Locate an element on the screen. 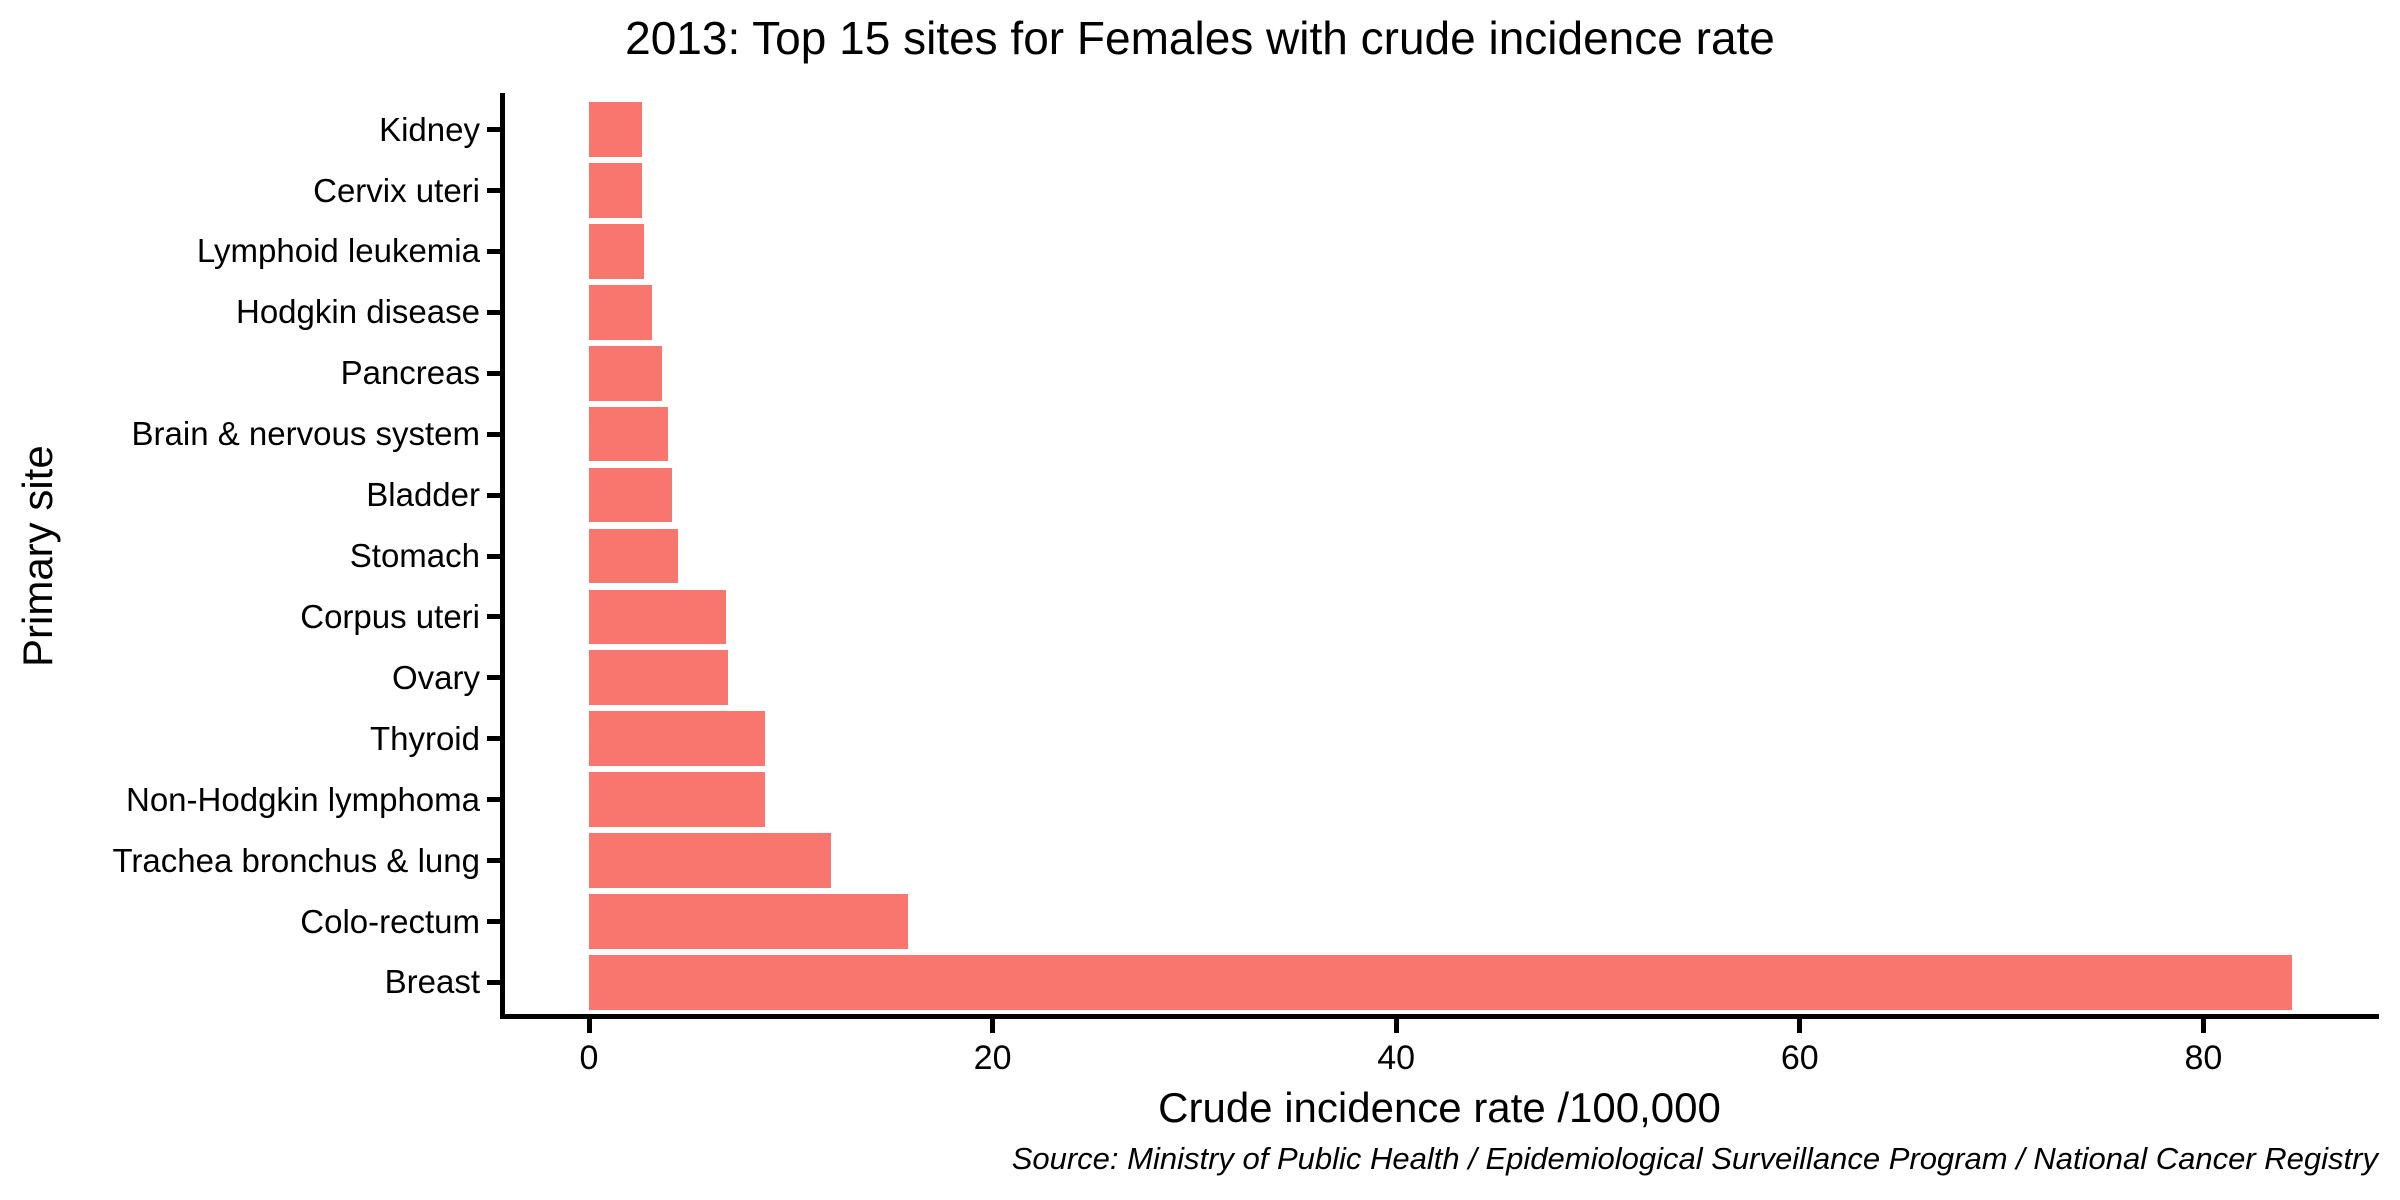 This screenshot has height=1200, width=2400. y-tick-bladder is located at coordinates (493, 495).